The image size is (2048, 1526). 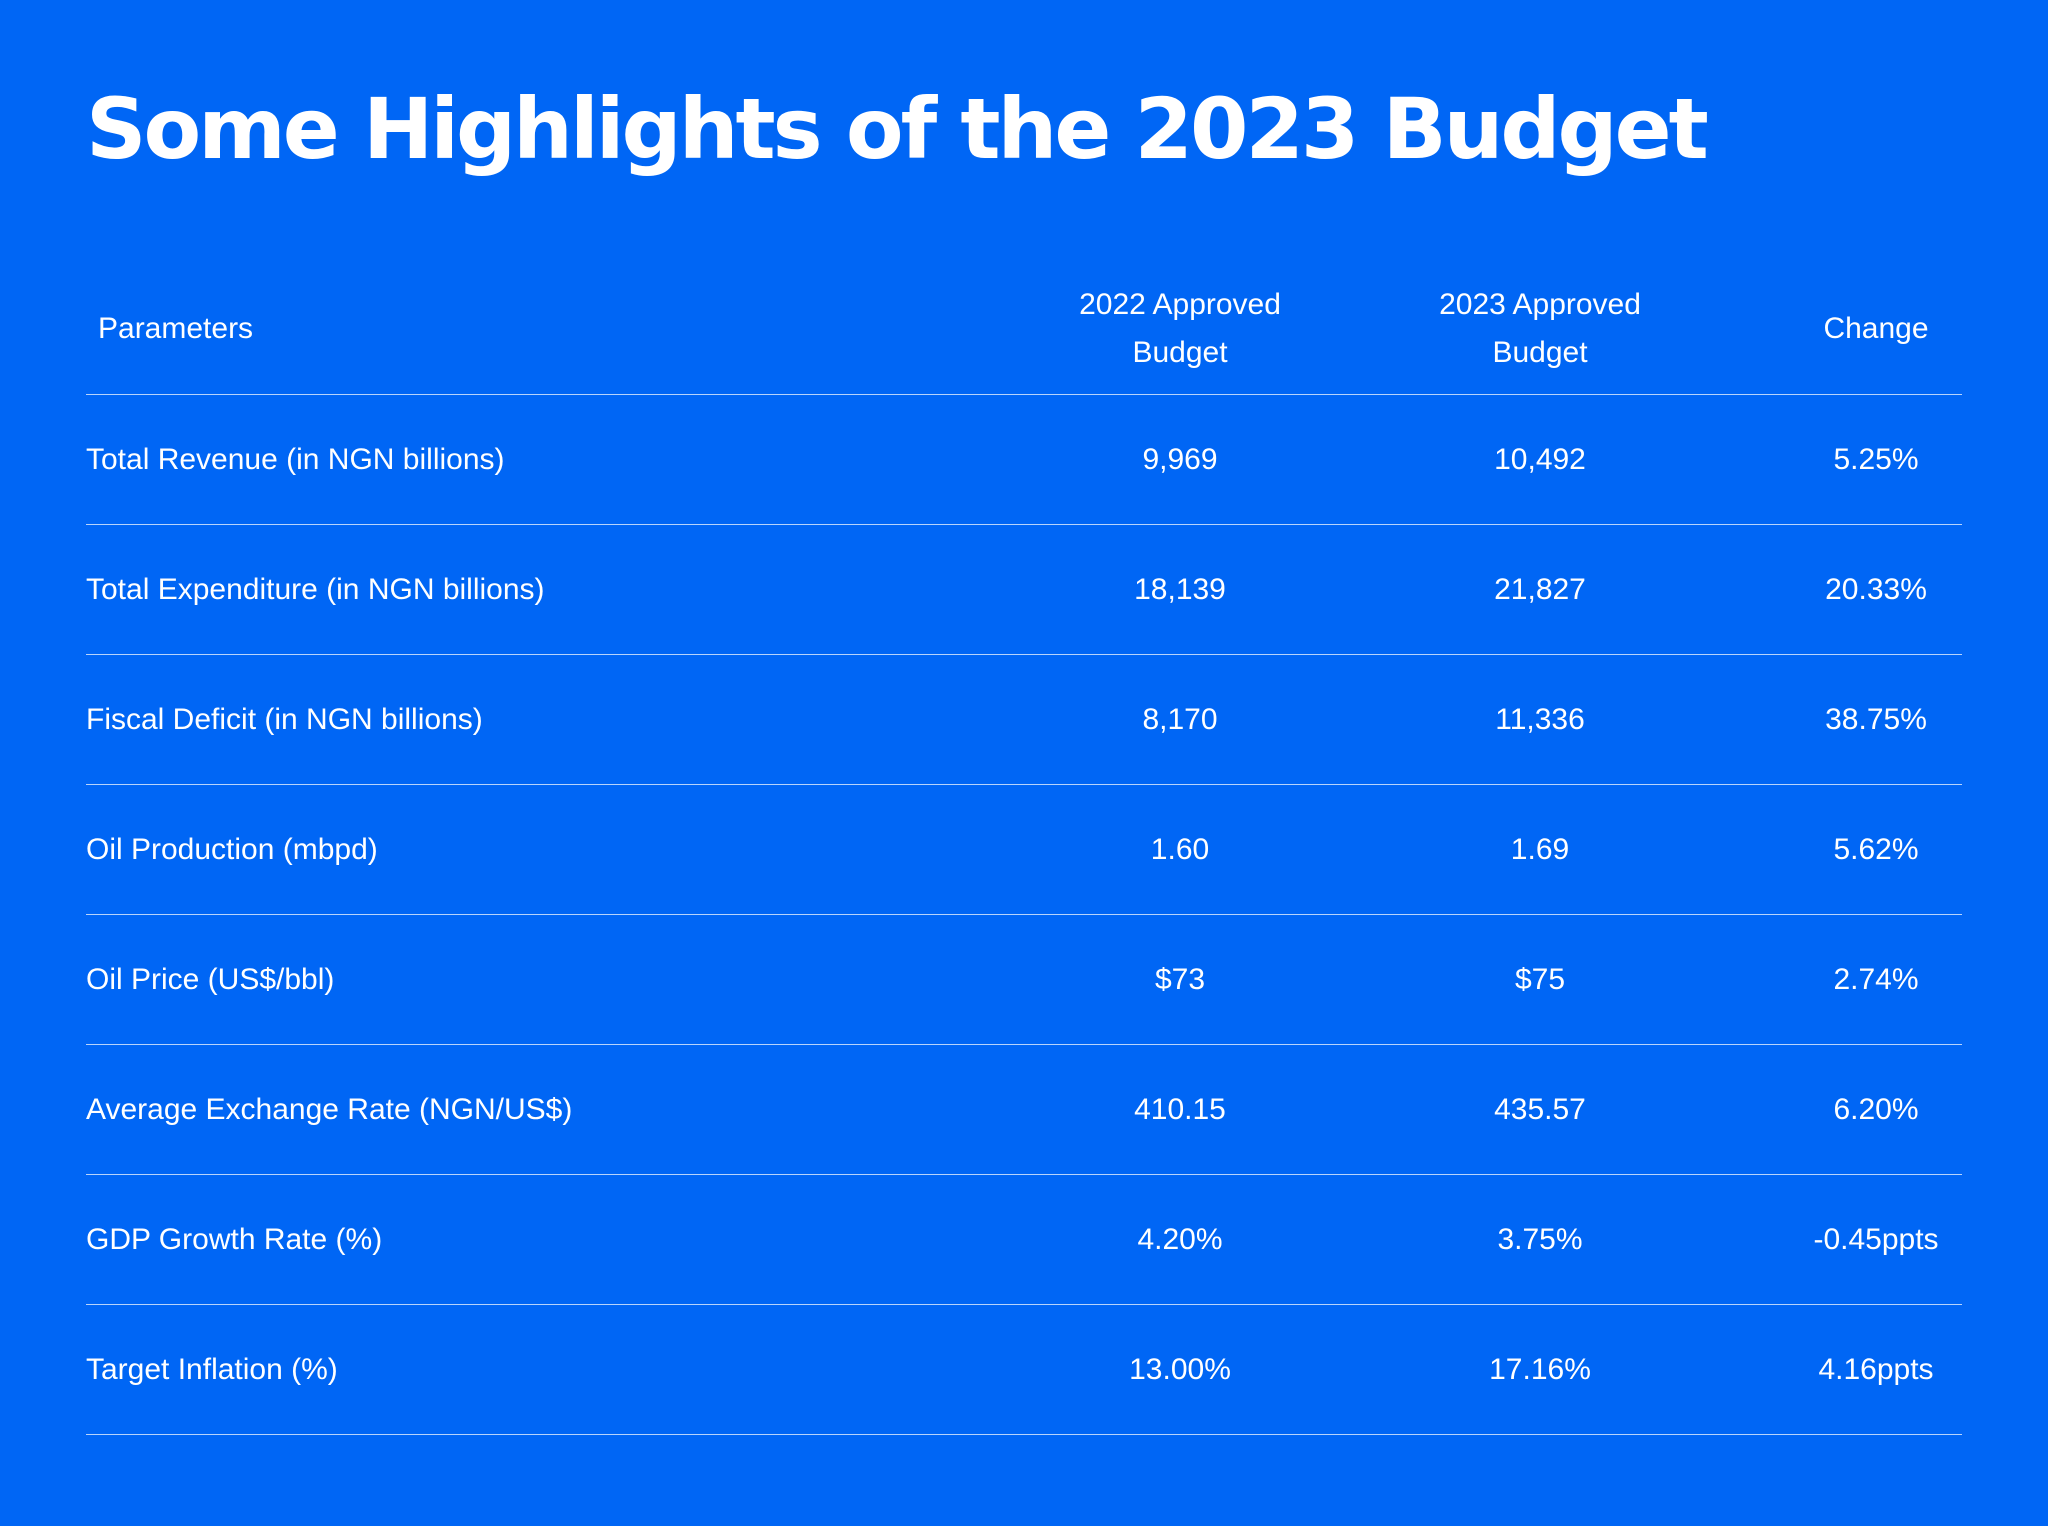 I want to click on parameter-cell: Fiscal Deficit (in NGN billions), so click(x=284, y=719).